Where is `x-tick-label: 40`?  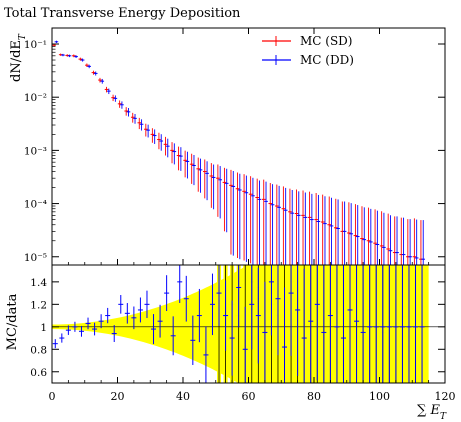
x-tick-label: 40 is located at coordinates (183, 396).